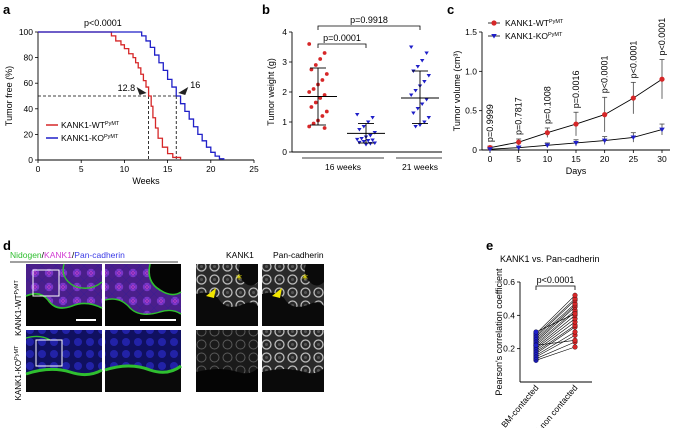  What do you see at coordinates (227, 295) in the screenshot?
I see `micrograph-wt-kank1: *` at bounding box center [227, 295].